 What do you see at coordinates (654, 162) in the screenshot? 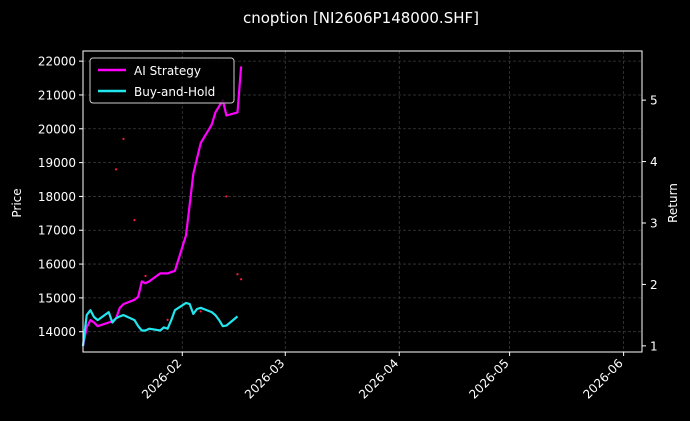
I see `right-y-tick-label: 4` at bounding box center [654, 162].